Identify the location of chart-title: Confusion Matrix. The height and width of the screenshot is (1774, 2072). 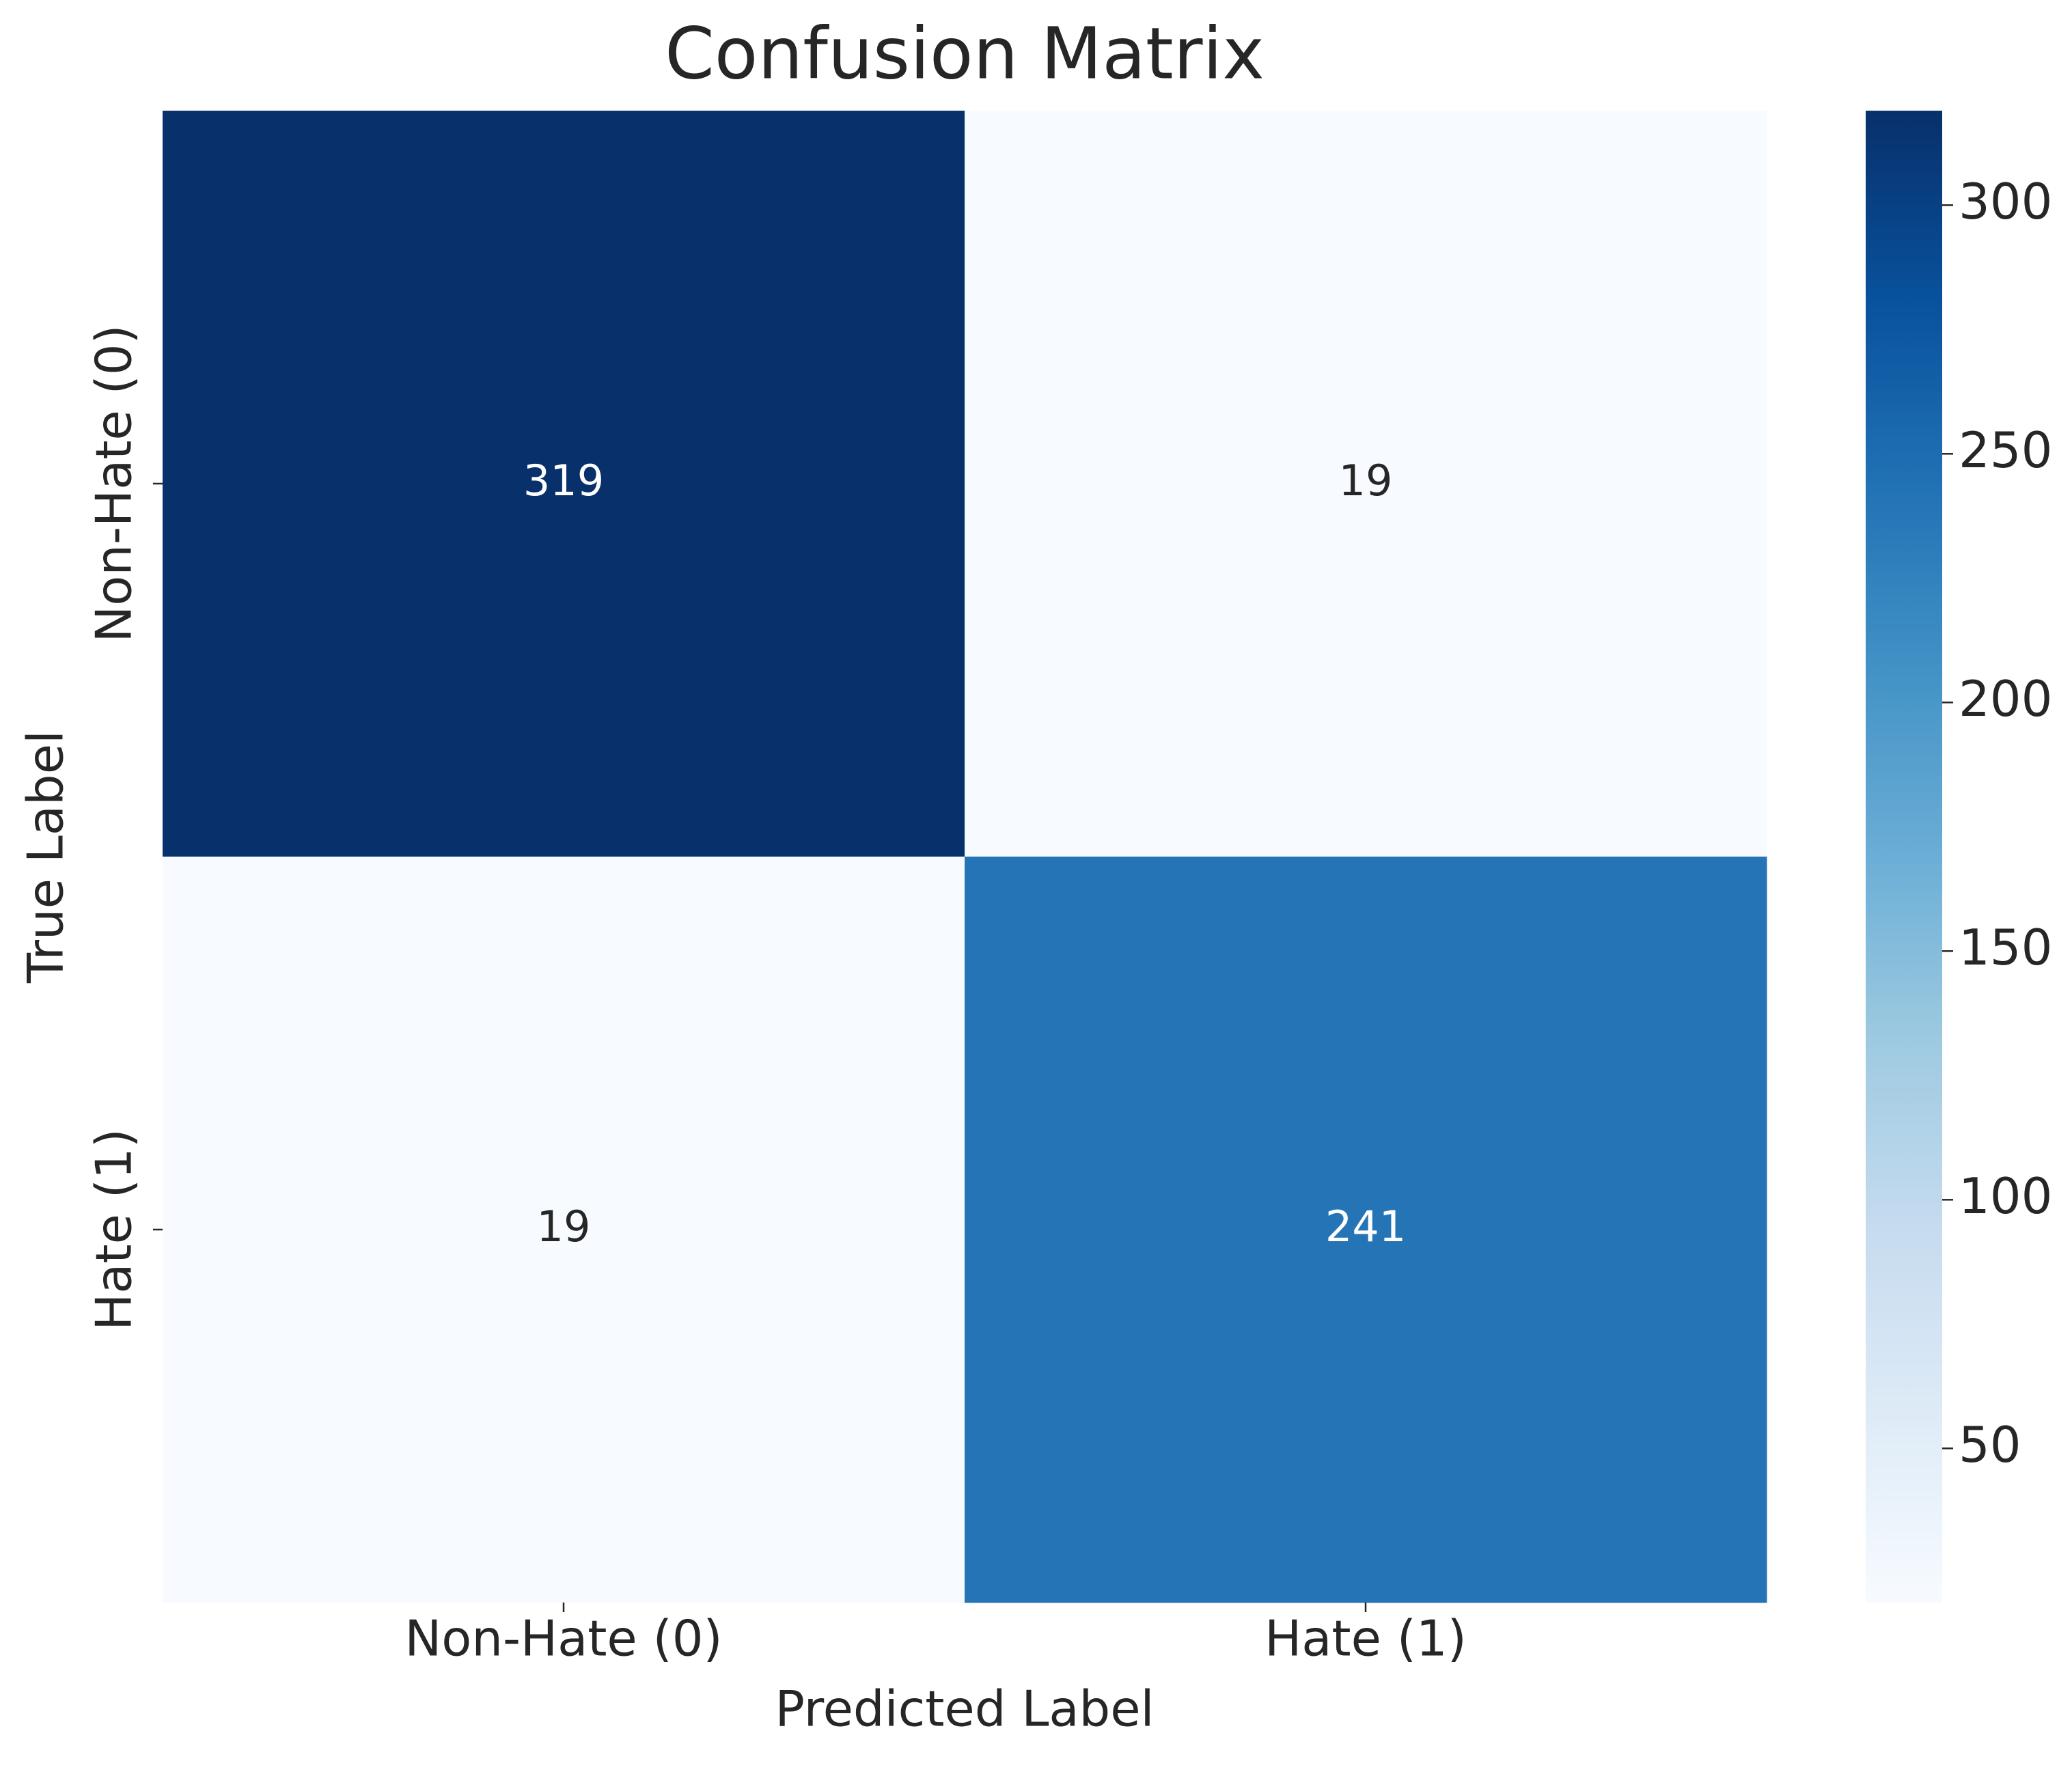
(965, 53).